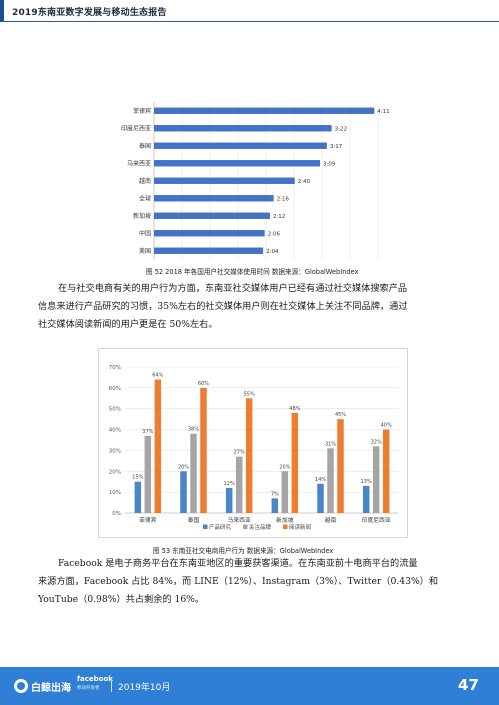 Image resolution: width=499 pixels, height=705 pixels. I want to click on header-rule, so click(249, 21).